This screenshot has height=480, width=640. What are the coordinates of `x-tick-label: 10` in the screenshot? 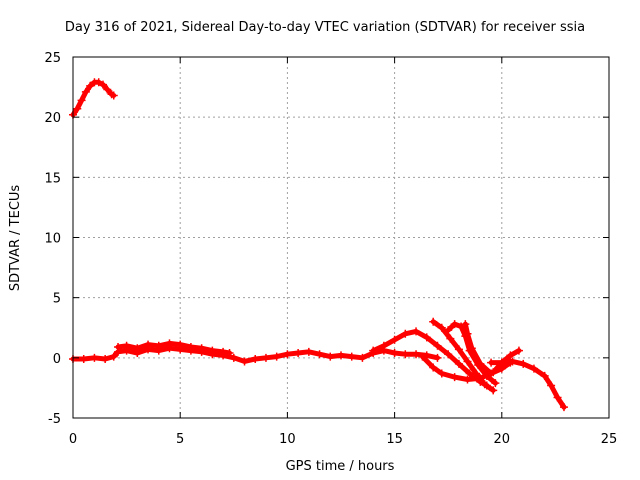 It's located at (287, 439).